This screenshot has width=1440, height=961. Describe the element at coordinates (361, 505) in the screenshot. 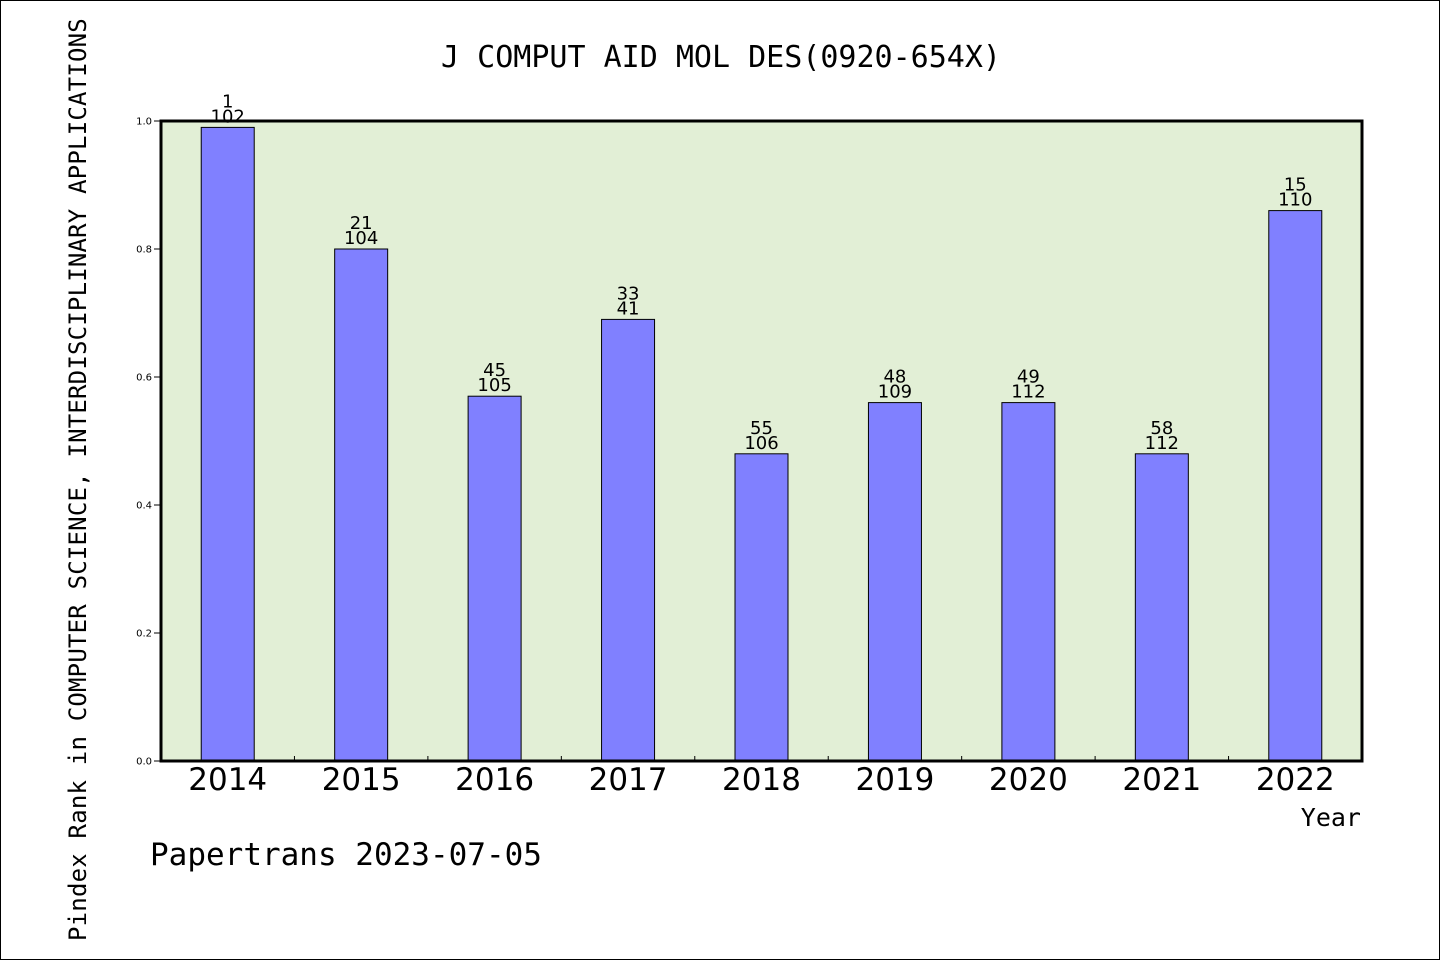

I see `bar-2015` at that location.